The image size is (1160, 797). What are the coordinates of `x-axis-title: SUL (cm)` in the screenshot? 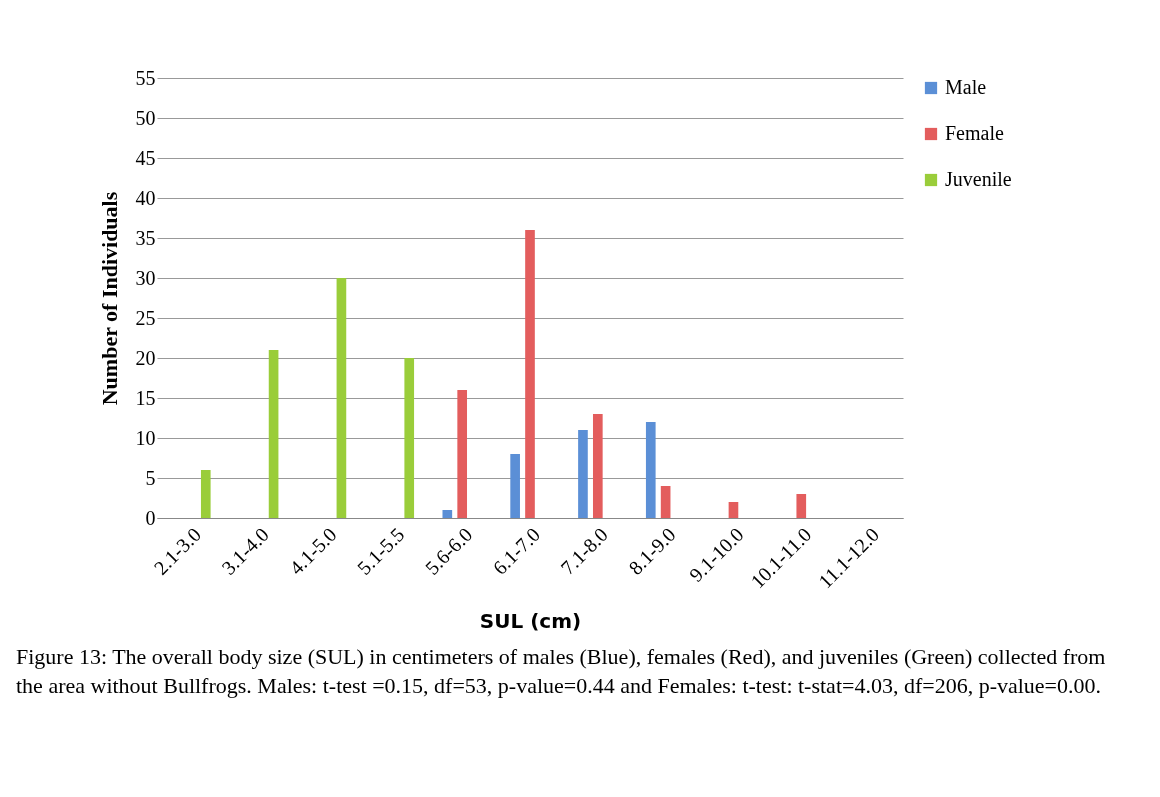 It's located at (530, 621).